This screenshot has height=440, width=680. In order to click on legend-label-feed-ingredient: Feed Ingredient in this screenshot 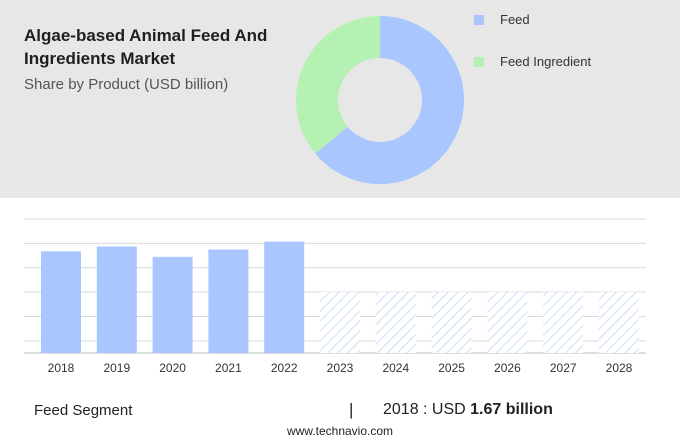, I will do `click(546, 61)`.